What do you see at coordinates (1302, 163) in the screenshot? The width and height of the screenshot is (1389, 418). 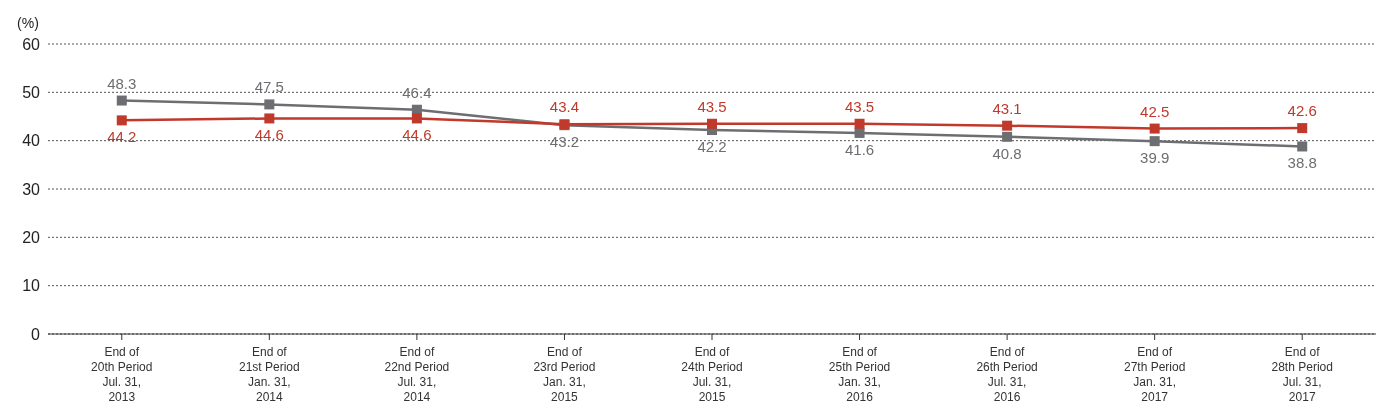 I see `data-label: 38.8` at bounding box center [1302, 163].